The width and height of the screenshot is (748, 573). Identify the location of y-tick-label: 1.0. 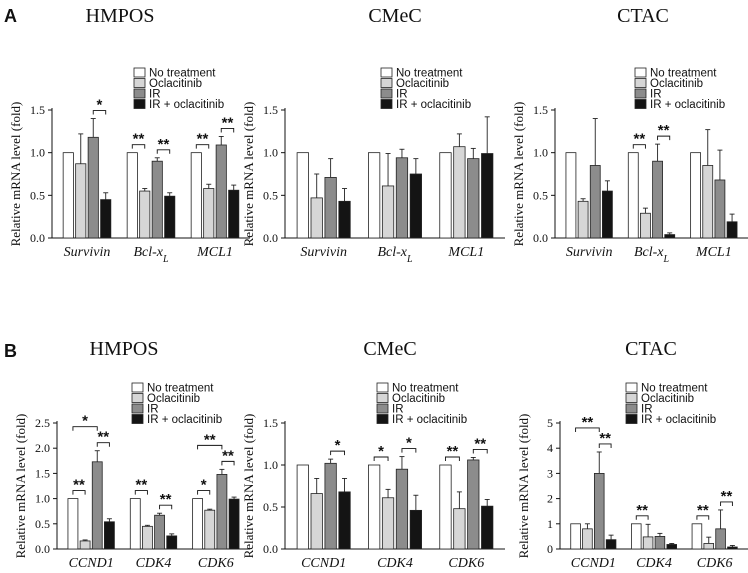
(270, 465).